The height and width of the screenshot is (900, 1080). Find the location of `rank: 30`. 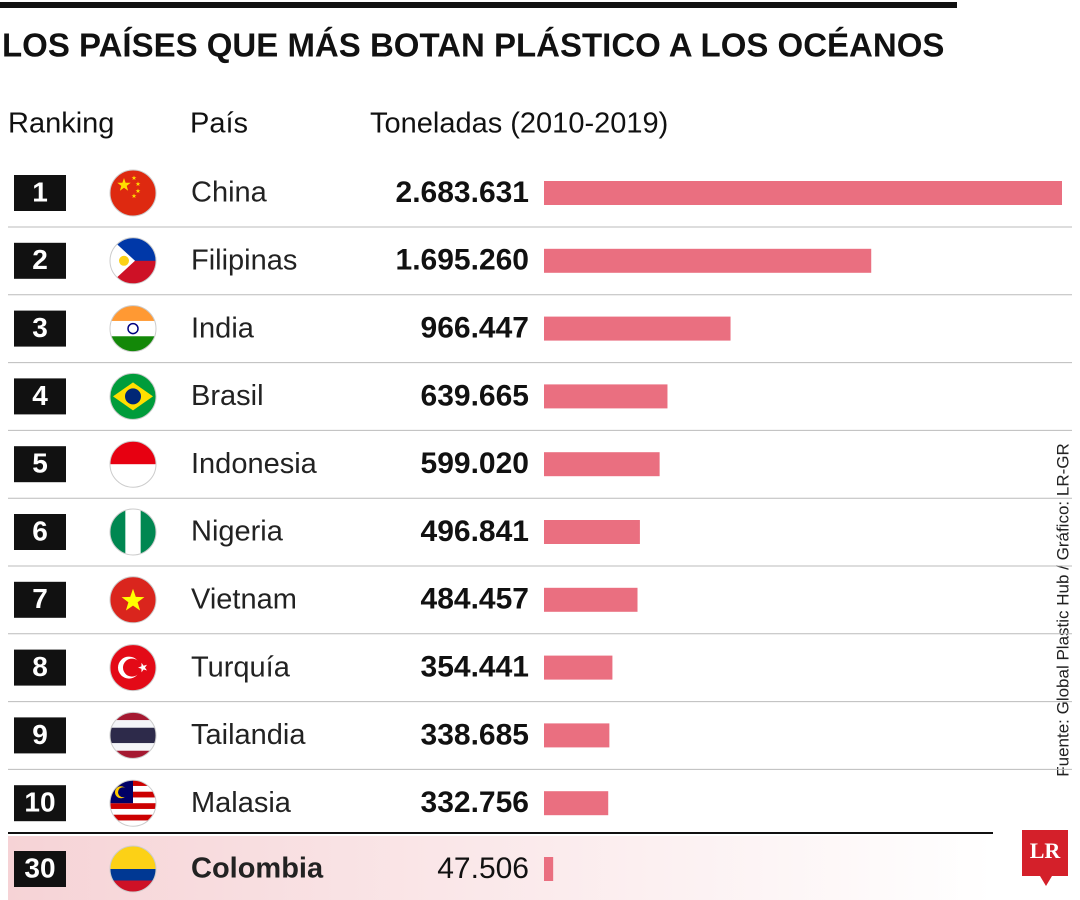

rank: 30 is located at coordinates (39, 867).